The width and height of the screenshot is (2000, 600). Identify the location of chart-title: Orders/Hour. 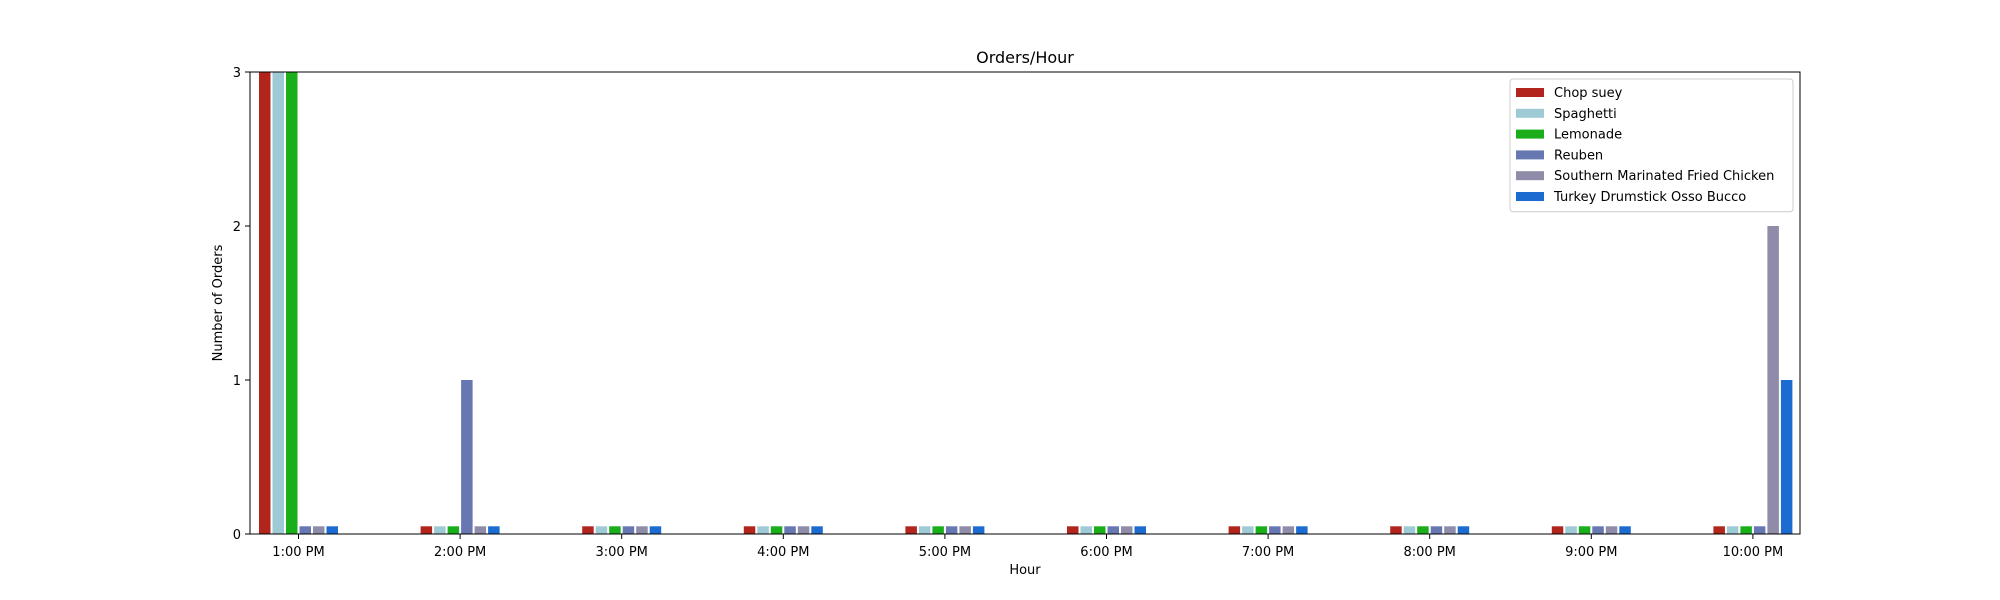
(1025, 57).